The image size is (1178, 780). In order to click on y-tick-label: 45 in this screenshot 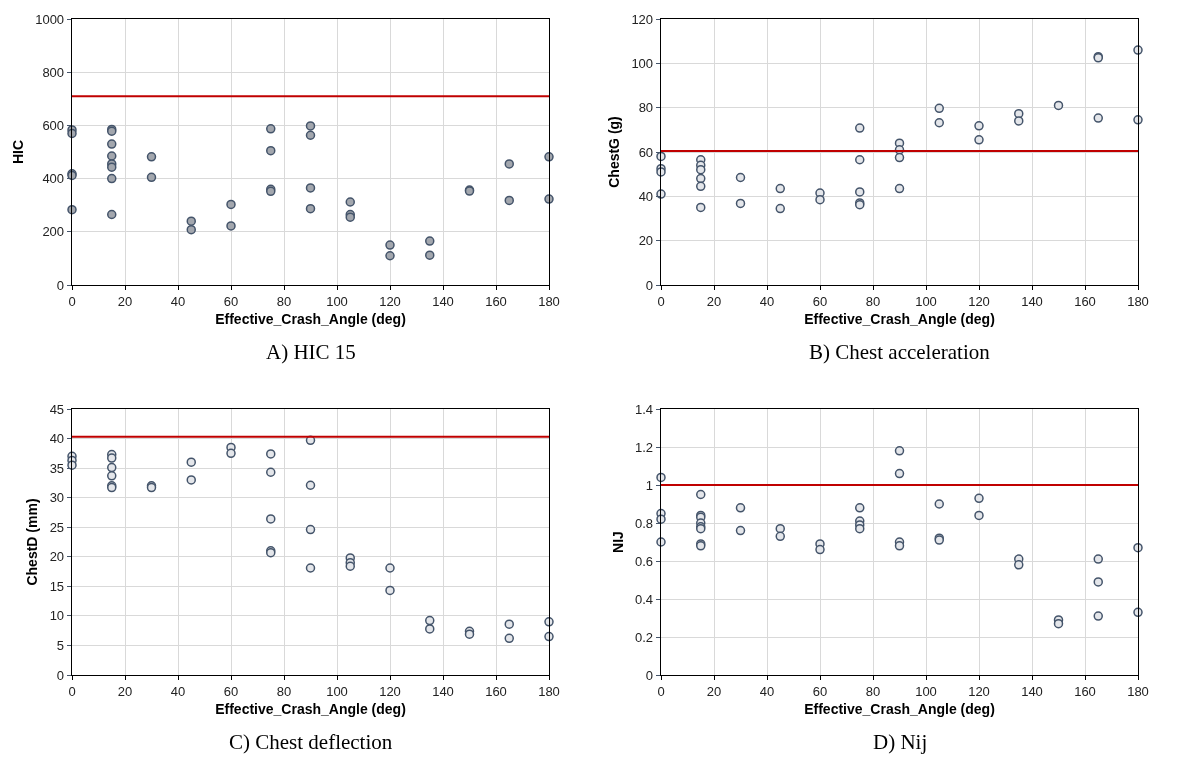, I will do `click(57, 409)`.